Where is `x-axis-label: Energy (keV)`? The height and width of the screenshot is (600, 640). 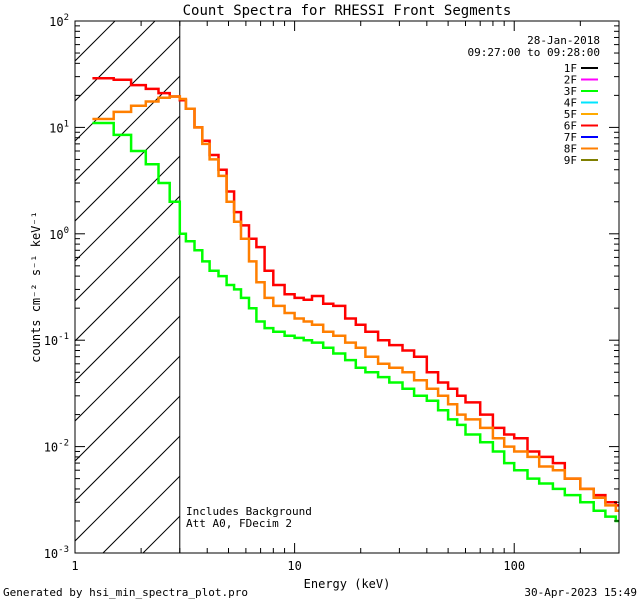 x-axis-label: Energy (keV) is located at coordinates (347, 584).